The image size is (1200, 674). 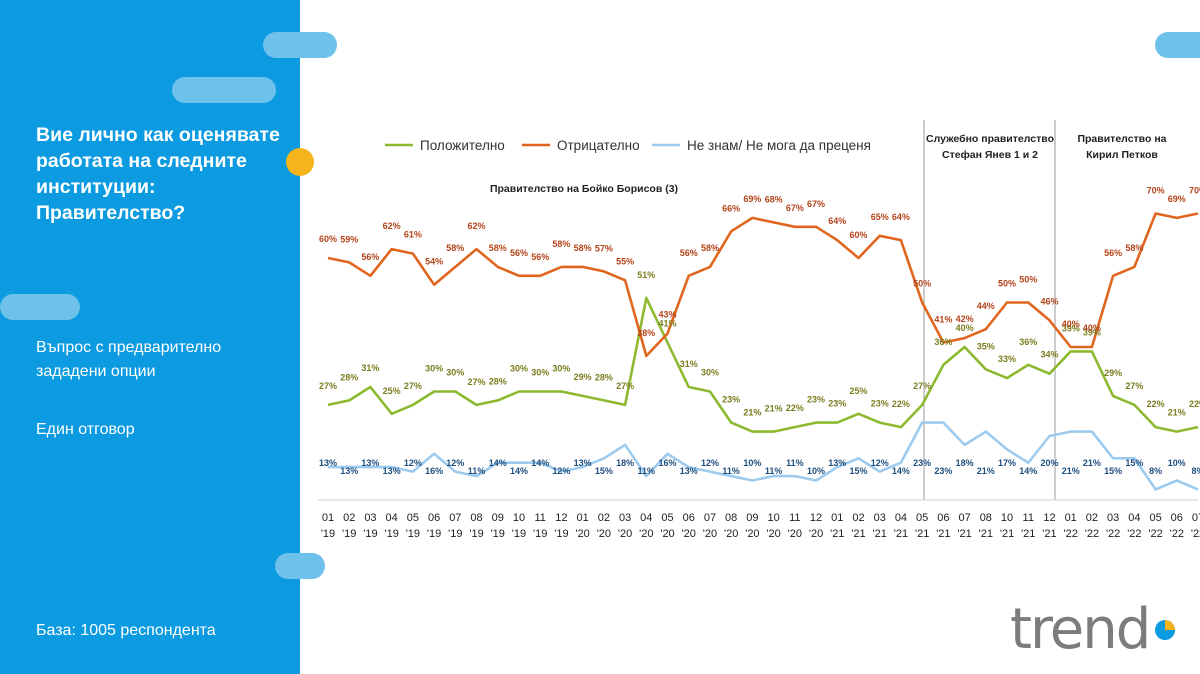 What do you see at coordinates (625, 261) in the screenshot?
I see `data-label: 55%` at bounding box center [625, 261].